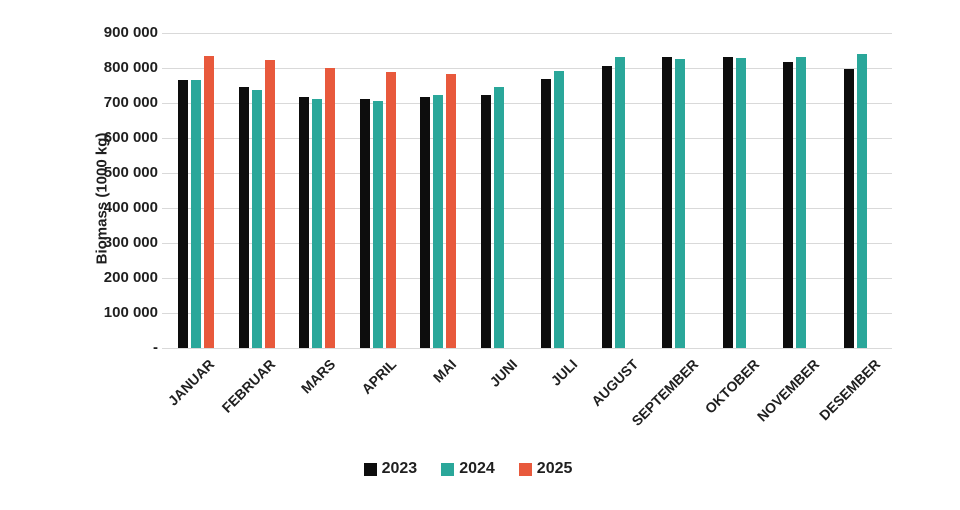 Image resolution: width=960 pixels, height=510 pixels. Describe the element at coordinates (379, 377) in the screenshot. I see `x-axis-tick-label: APRIL` at that location.